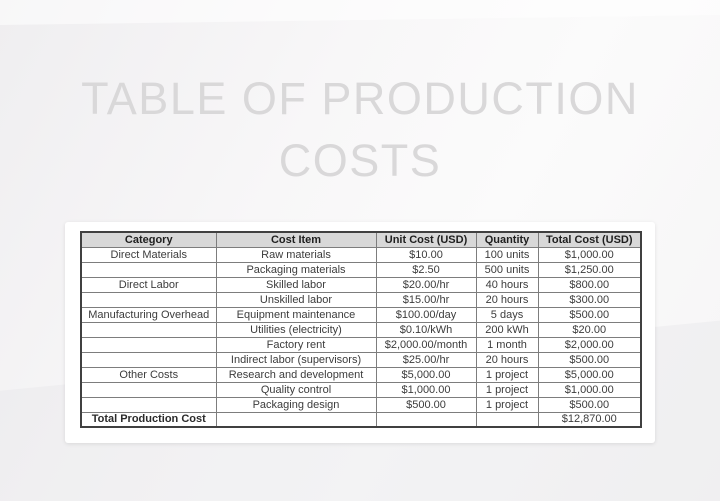  I want to click on cell-total-cost: $800.00, so click(589, 284).